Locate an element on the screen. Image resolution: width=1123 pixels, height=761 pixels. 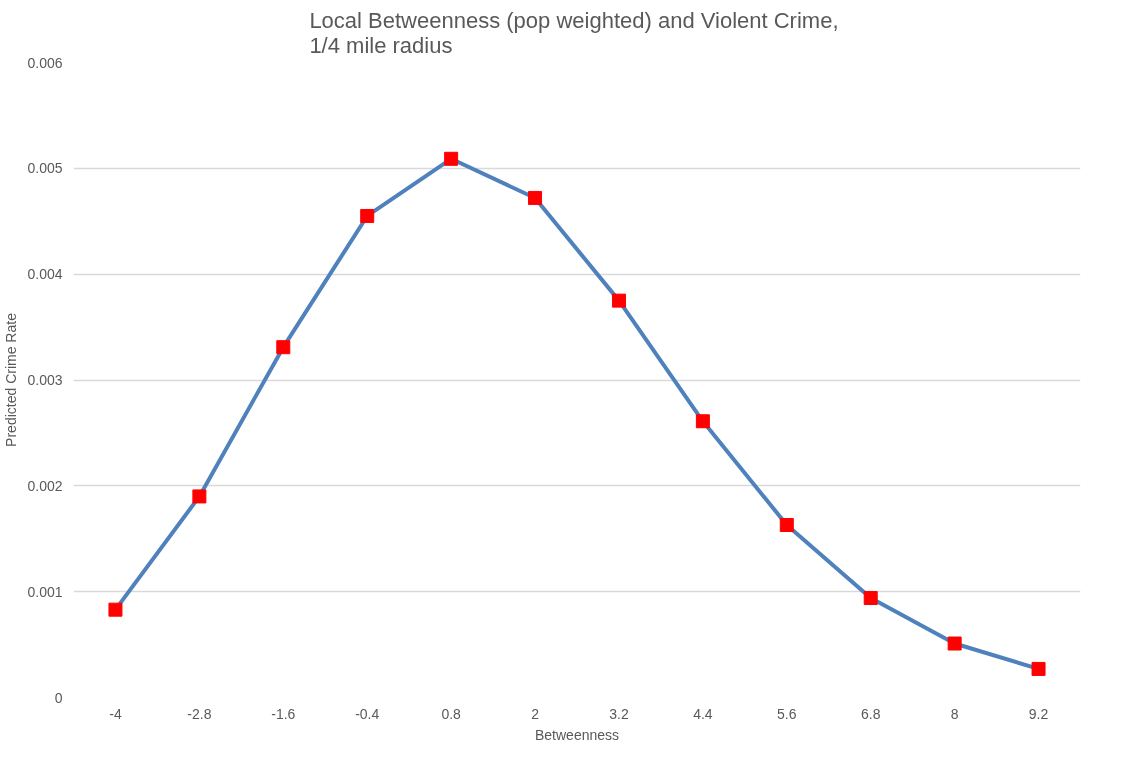
x-tick-label: 2 is located at coordinates (535, 713).